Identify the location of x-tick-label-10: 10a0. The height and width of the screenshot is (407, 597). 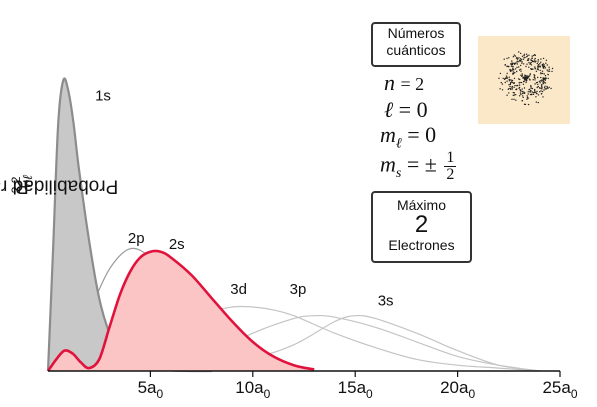
(252, 389).